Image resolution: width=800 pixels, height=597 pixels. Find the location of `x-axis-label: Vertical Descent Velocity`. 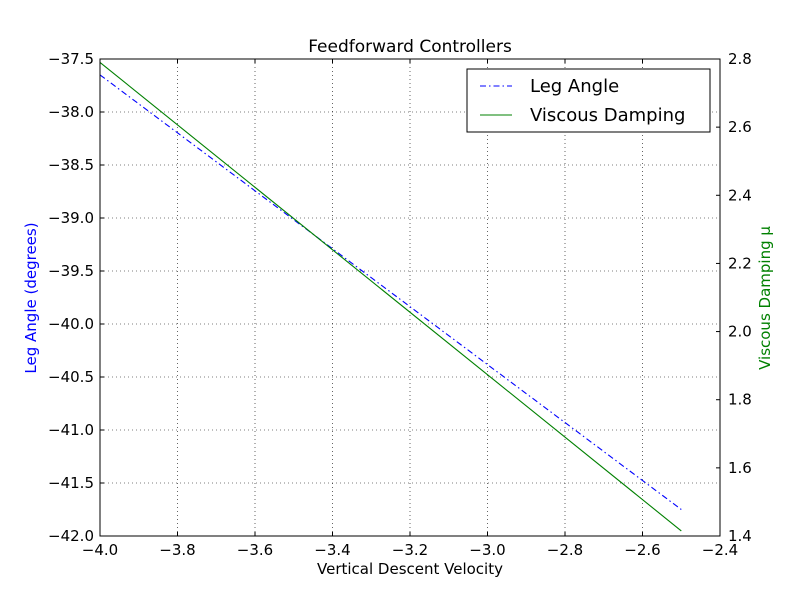

x-axis-label: Vertical Descent Velocity is located at coordinates (410, 569).